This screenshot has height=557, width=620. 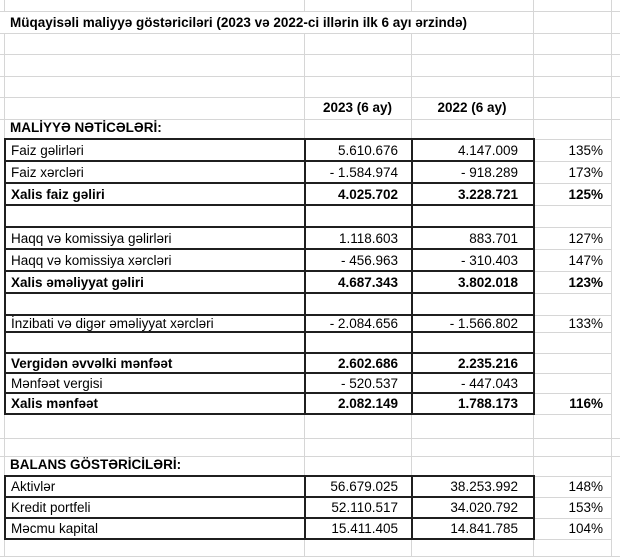 What do you see at coordinates (573, 528) in the screenshot?
I see `value-ratio: 104%` at bounding box center [573, 528].